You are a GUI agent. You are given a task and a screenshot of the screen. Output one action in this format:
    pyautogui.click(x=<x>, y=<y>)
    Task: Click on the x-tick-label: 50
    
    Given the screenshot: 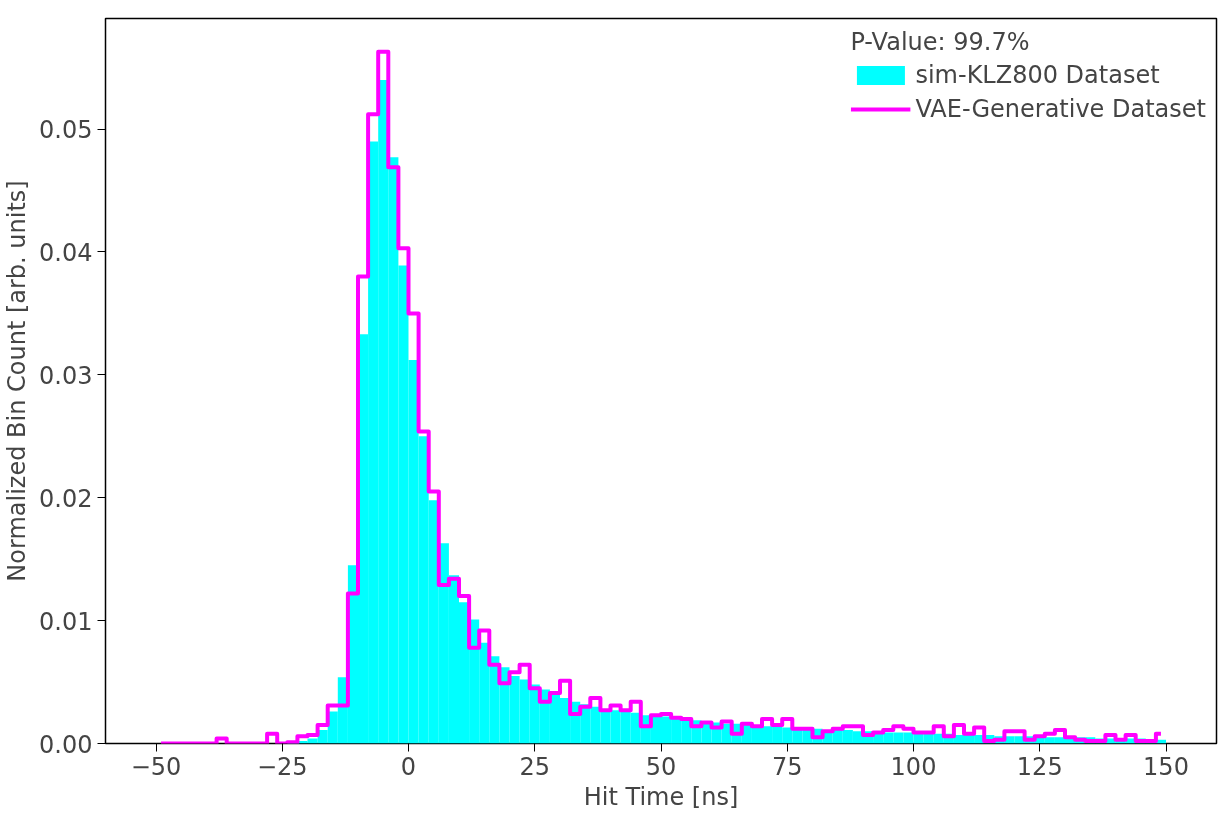 What is the action you would take?
    pyautogui.click(x=661, y=766)
    